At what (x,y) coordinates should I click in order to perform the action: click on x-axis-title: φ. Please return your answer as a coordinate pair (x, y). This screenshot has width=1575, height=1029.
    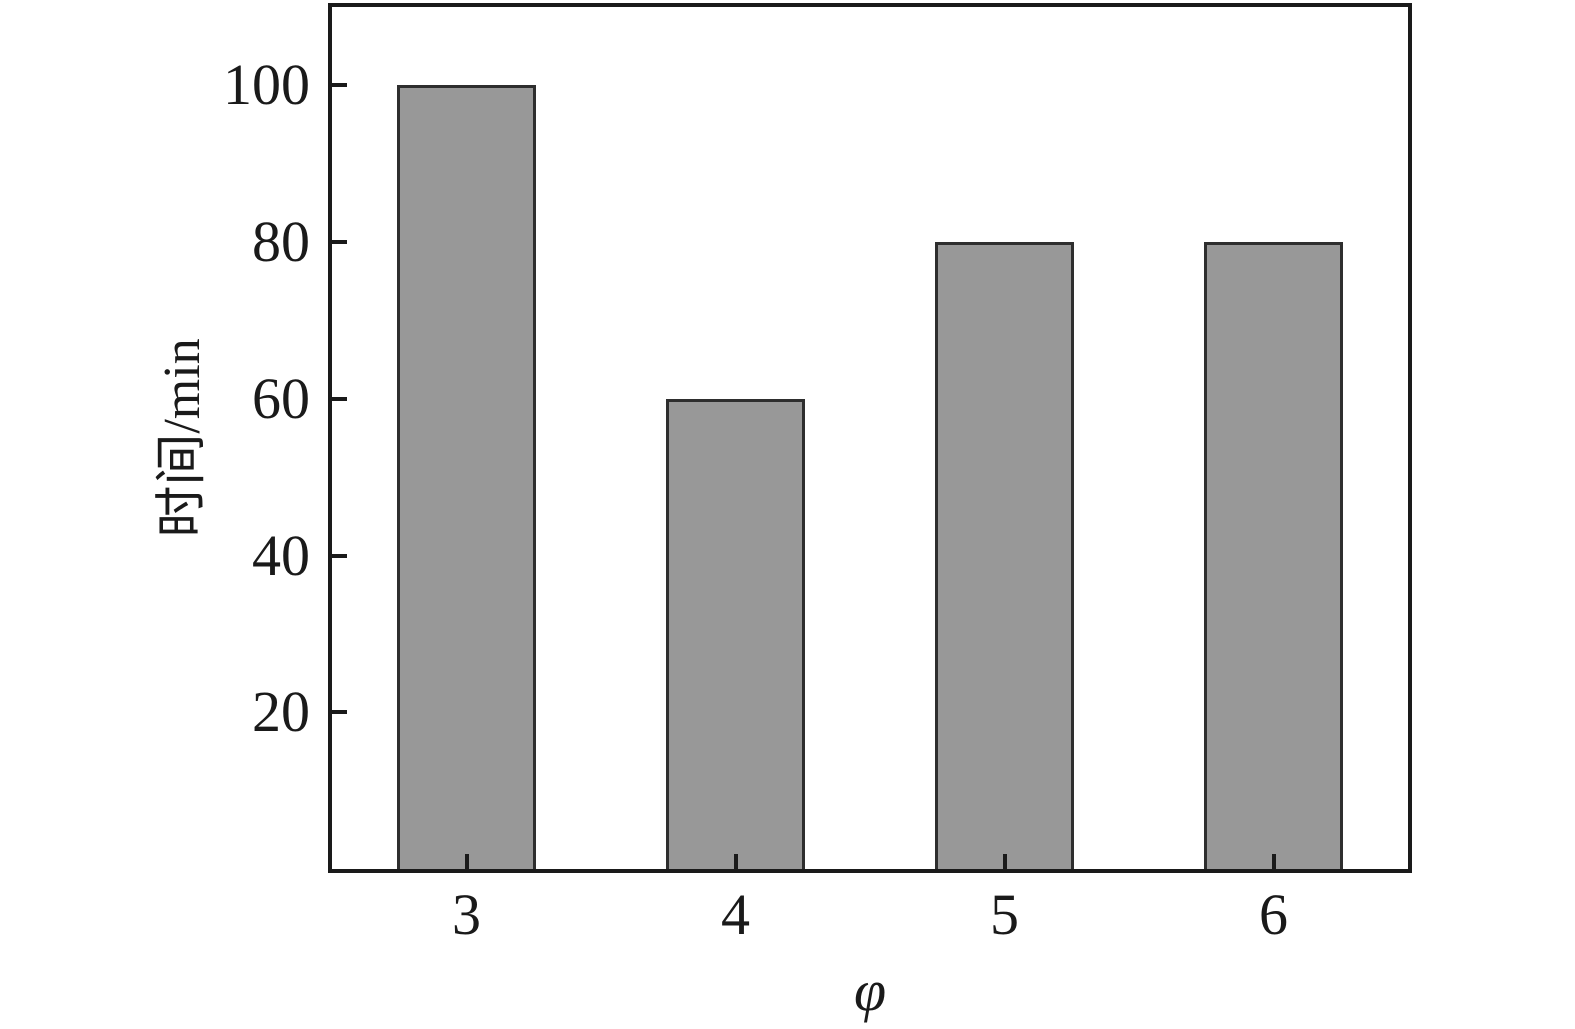
    Looking at the image, I should click on (870, 990).